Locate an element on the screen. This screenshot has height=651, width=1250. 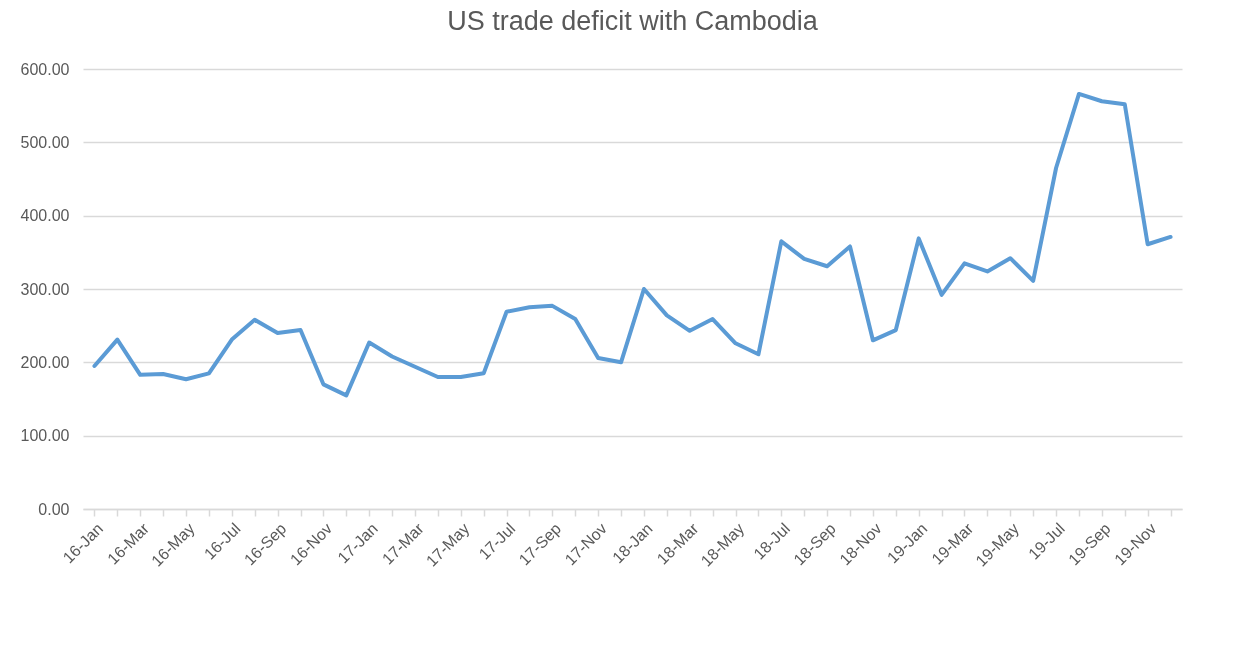
y-tick-label: 300.00 is located at coordinates (45, 289).